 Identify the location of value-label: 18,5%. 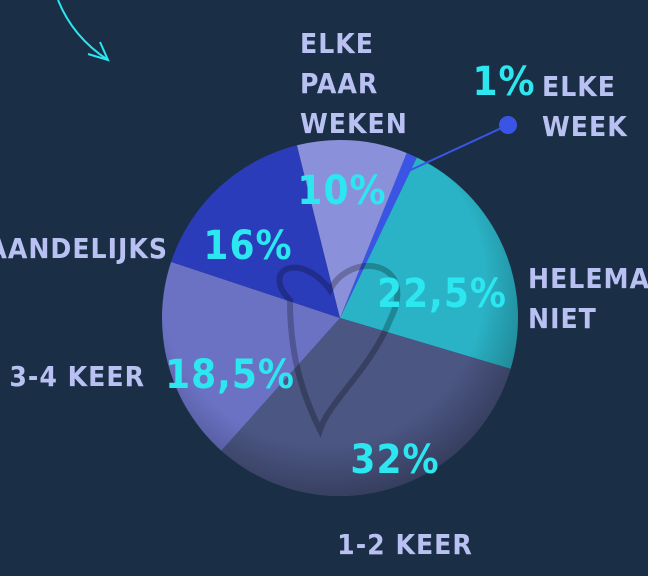
(230, 375).